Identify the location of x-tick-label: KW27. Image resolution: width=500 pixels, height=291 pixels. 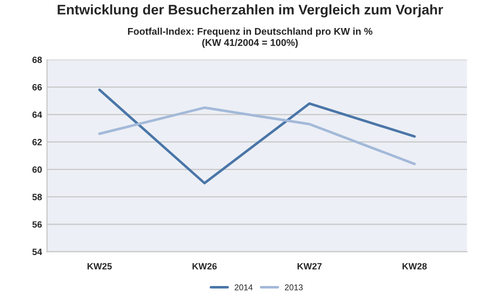
(310, 266).